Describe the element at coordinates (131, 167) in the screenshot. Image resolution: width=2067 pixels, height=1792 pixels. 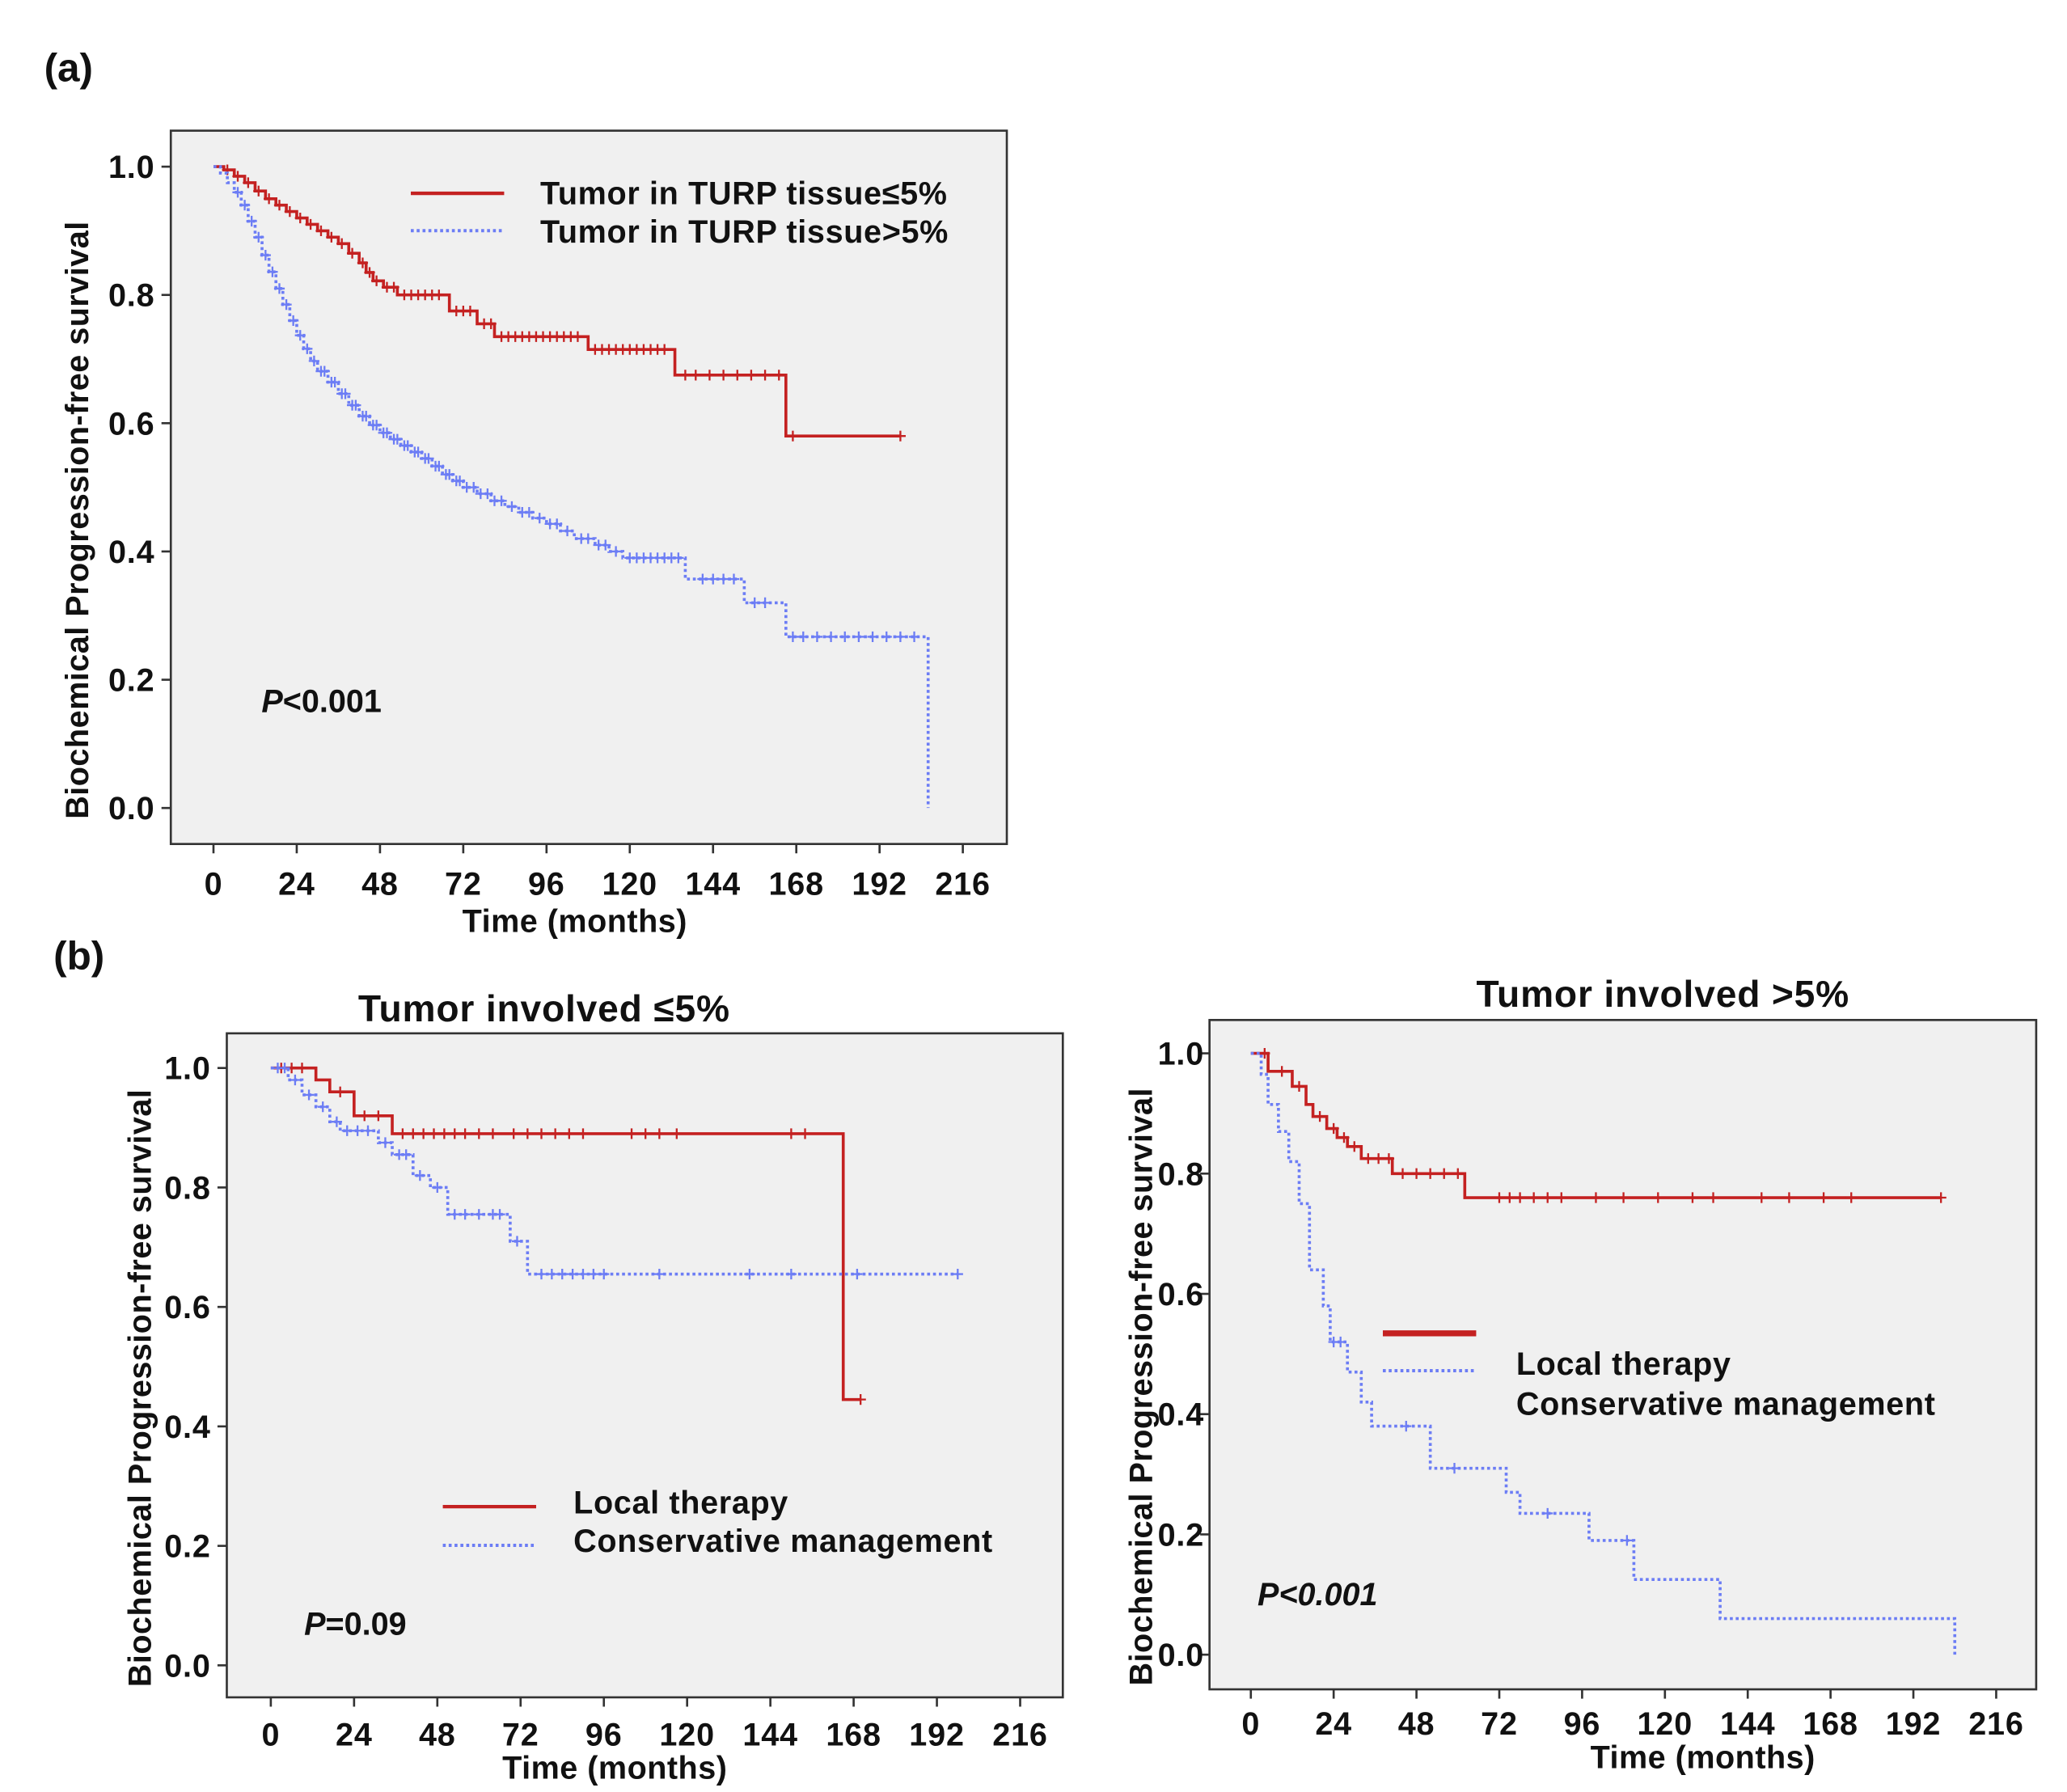
I see `y-tick-label: 1.0` at that location.